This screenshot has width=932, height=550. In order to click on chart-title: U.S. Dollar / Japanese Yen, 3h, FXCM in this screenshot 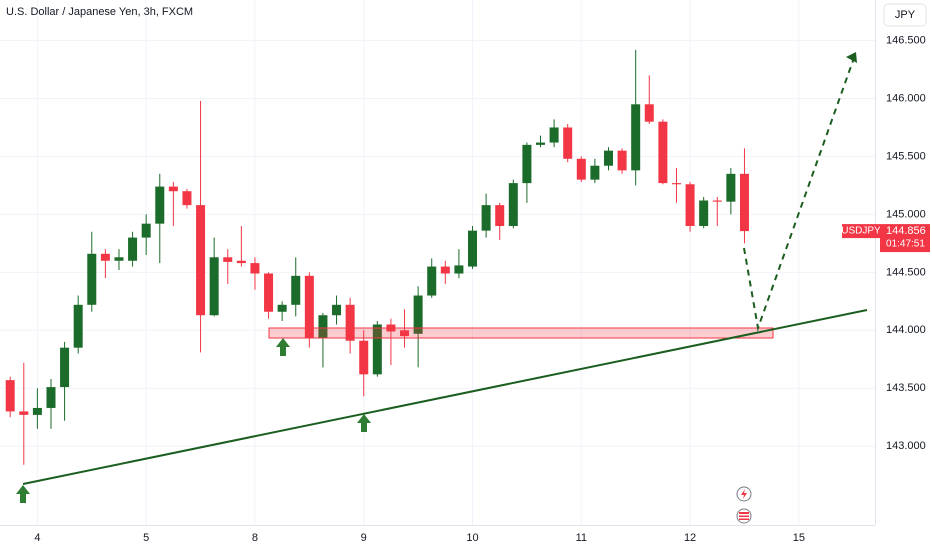, I will do `click(99, 12)`.